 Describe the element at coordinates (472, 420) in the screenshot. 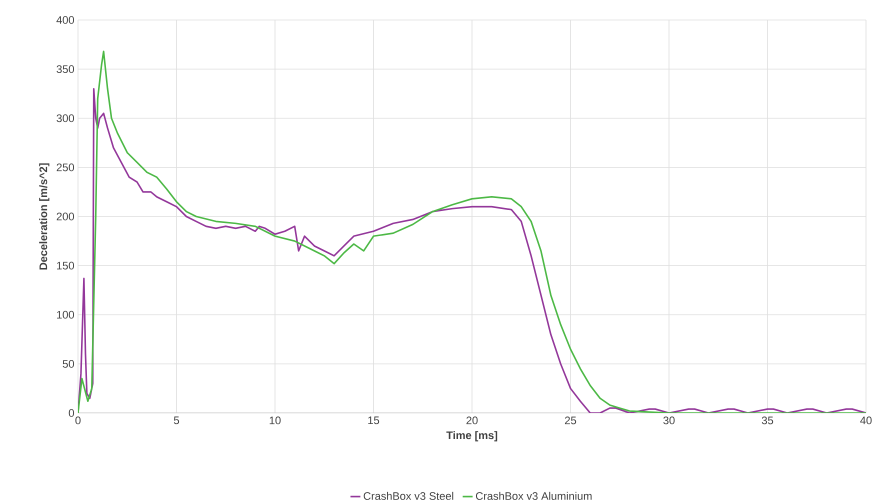

I see `x-tick-label: 20` at that location.